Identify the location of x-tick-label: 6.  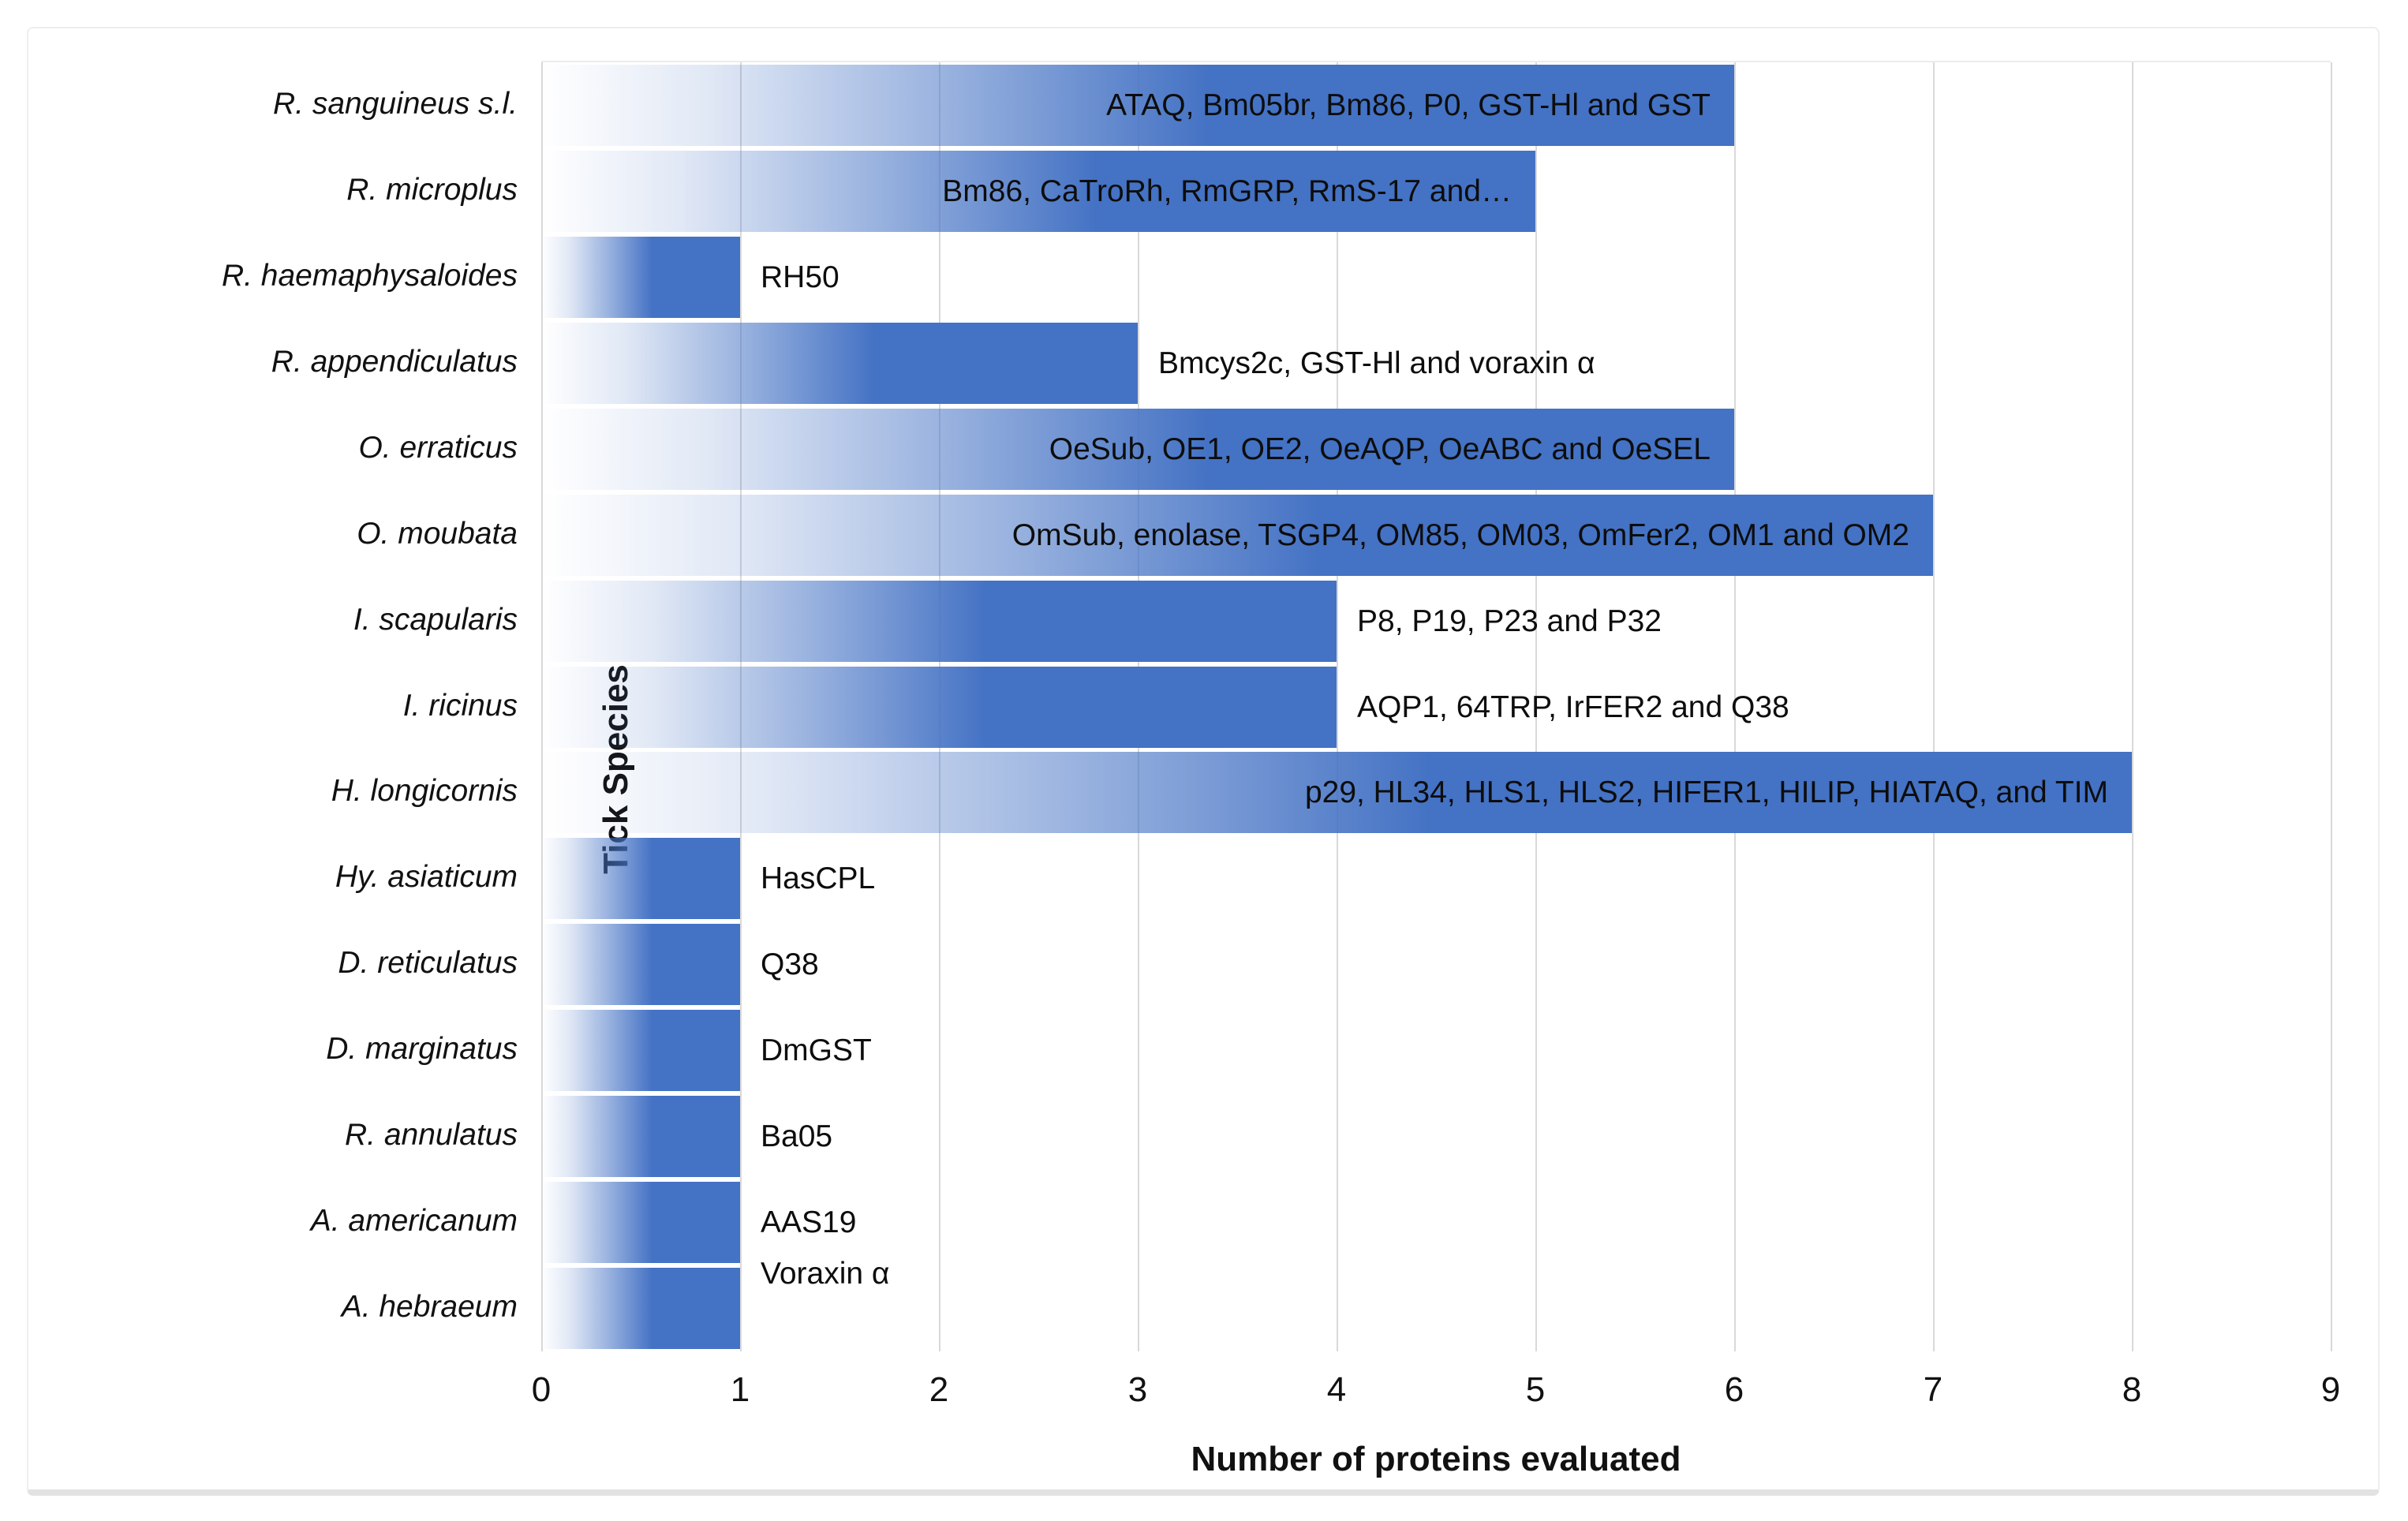
(1734, 1389).